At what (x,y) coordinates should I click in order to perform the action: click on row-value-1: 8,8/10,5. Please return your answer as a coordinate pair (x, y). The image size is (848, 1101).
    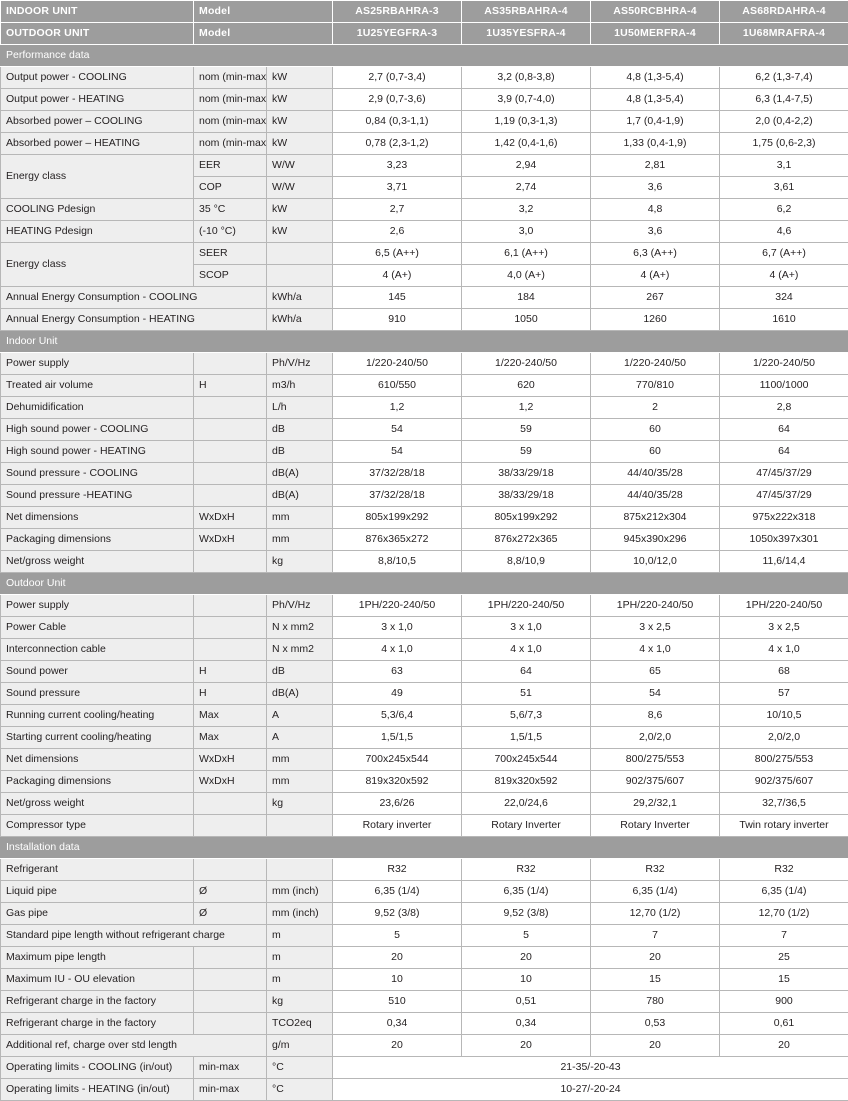
    Looking at the image, I should click on (397, 562).